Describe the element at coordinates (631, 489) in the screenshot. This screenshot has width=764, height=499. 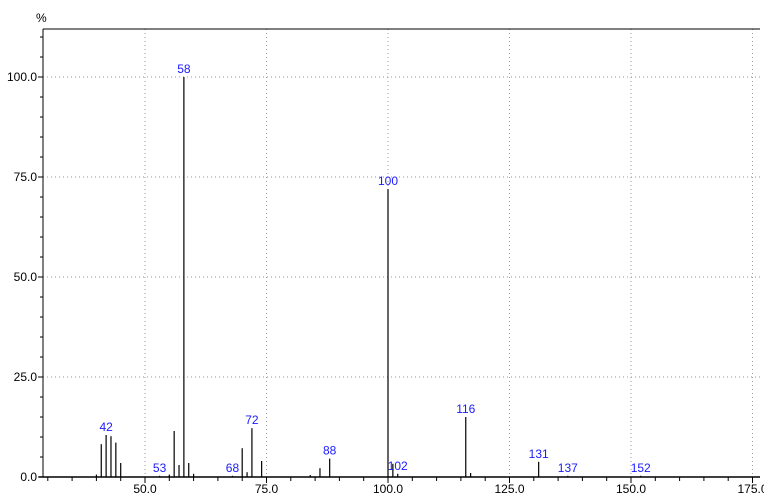
I see `x-tick-label: 150.0` at that location.